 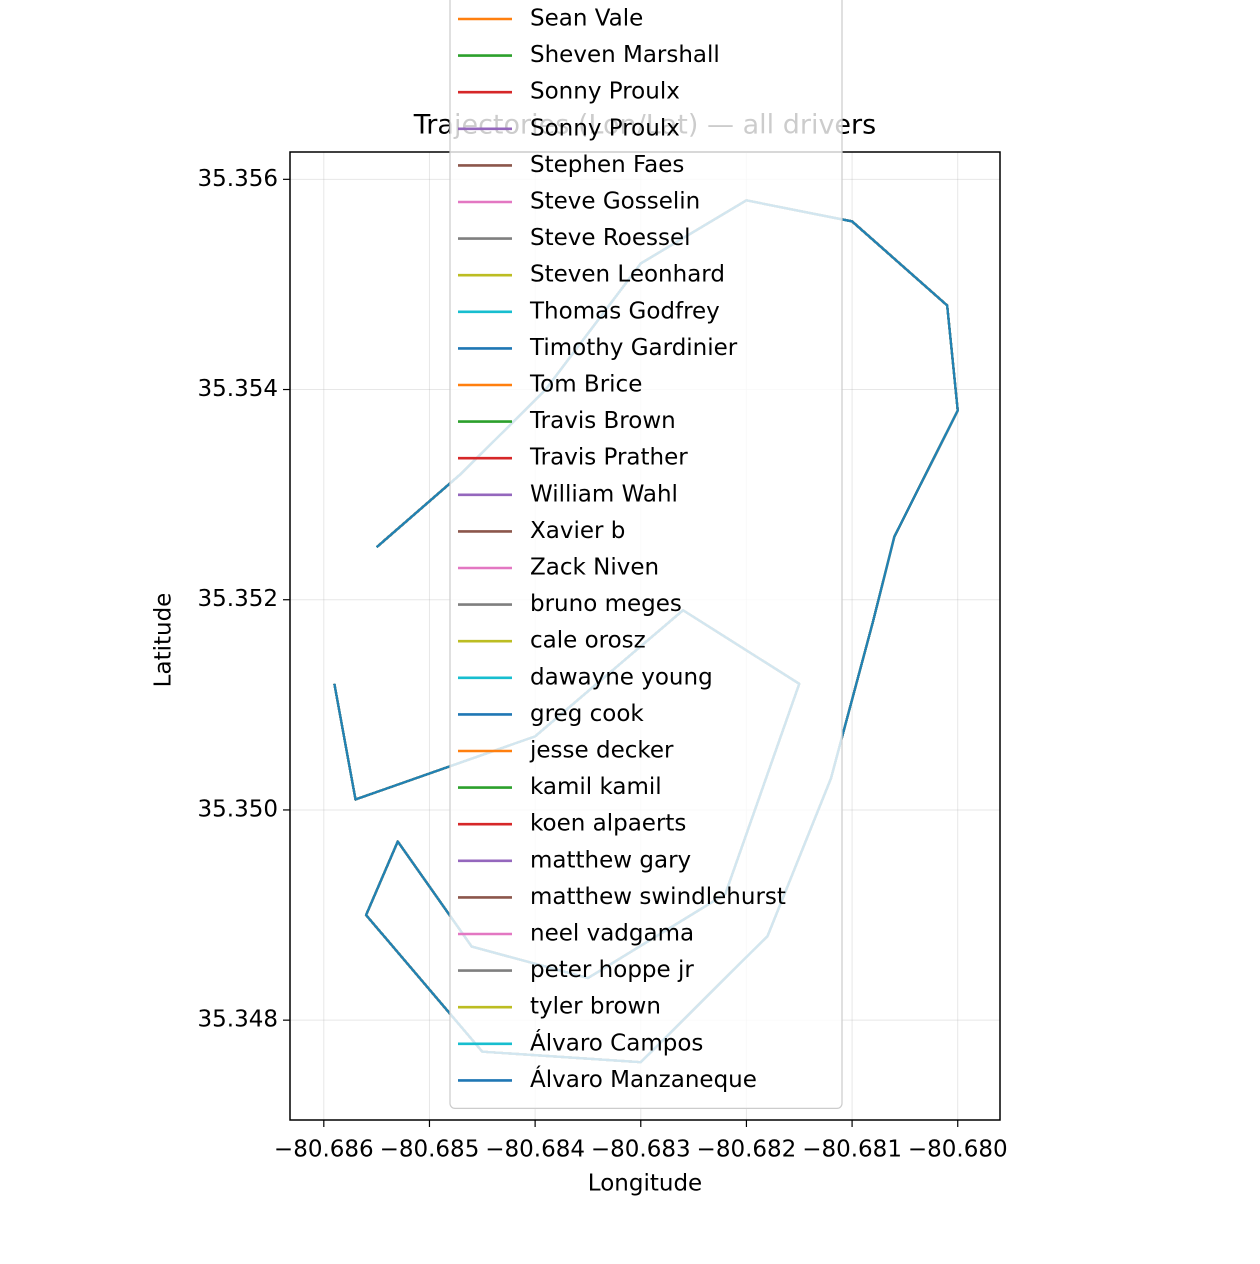 I want to click on legend-label: Álvaro Manzaneque, so click(x=643, y=1079).